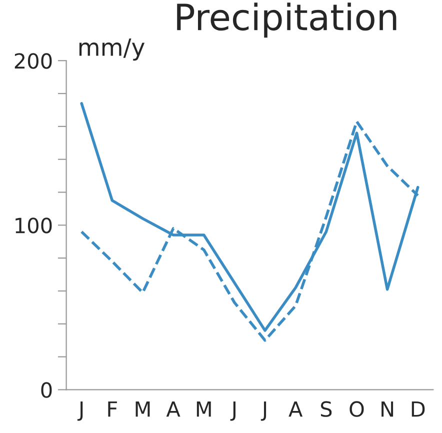 The width and height of the screenshot is (442, 433). Describe the element at coordinates (286, 20) in the screenshot. I see `chart-title: Precipitation` at that location.